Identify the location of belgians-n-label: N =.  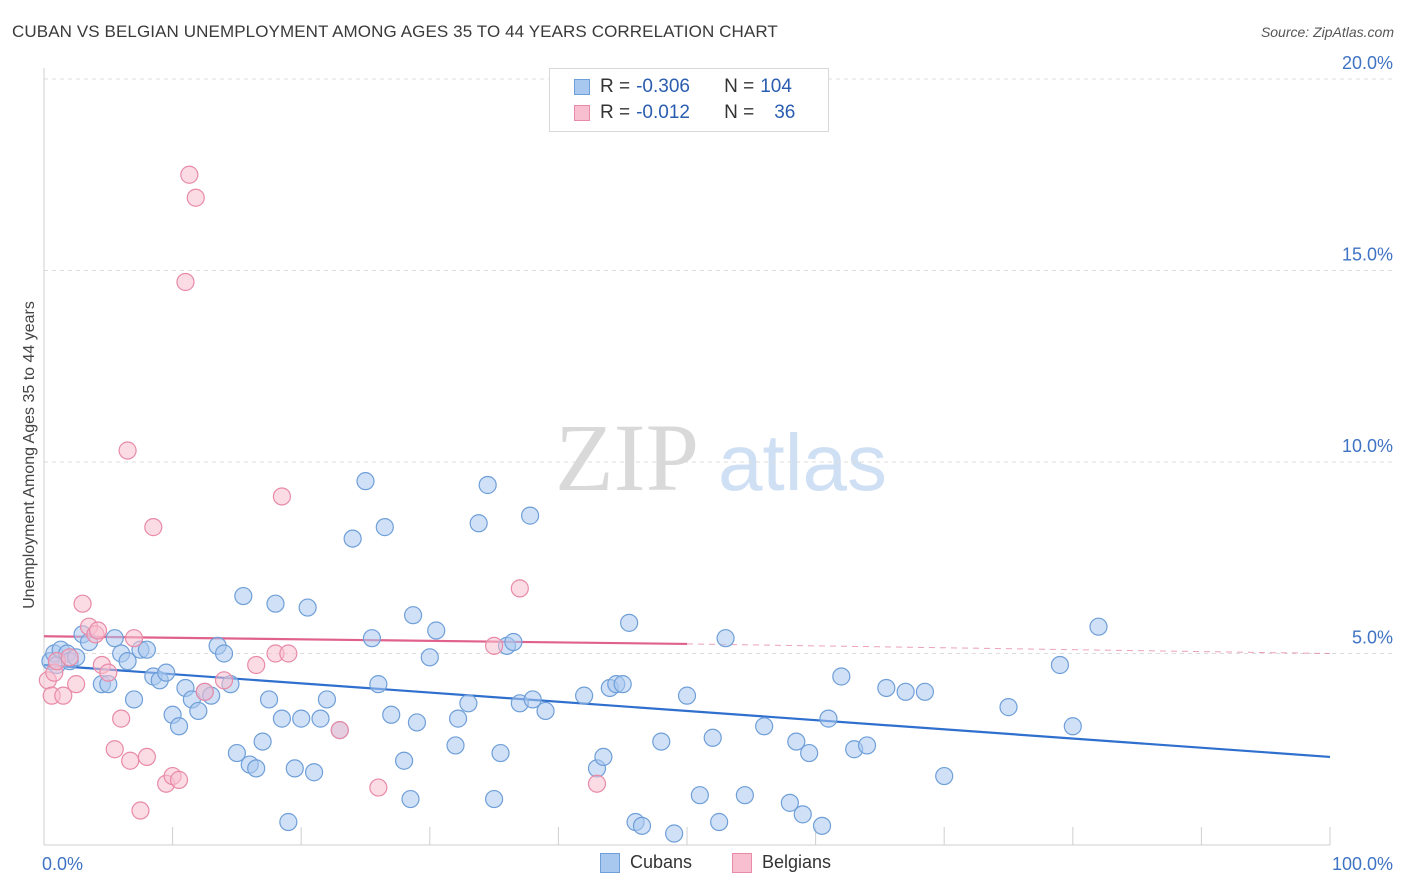
(739, 112).